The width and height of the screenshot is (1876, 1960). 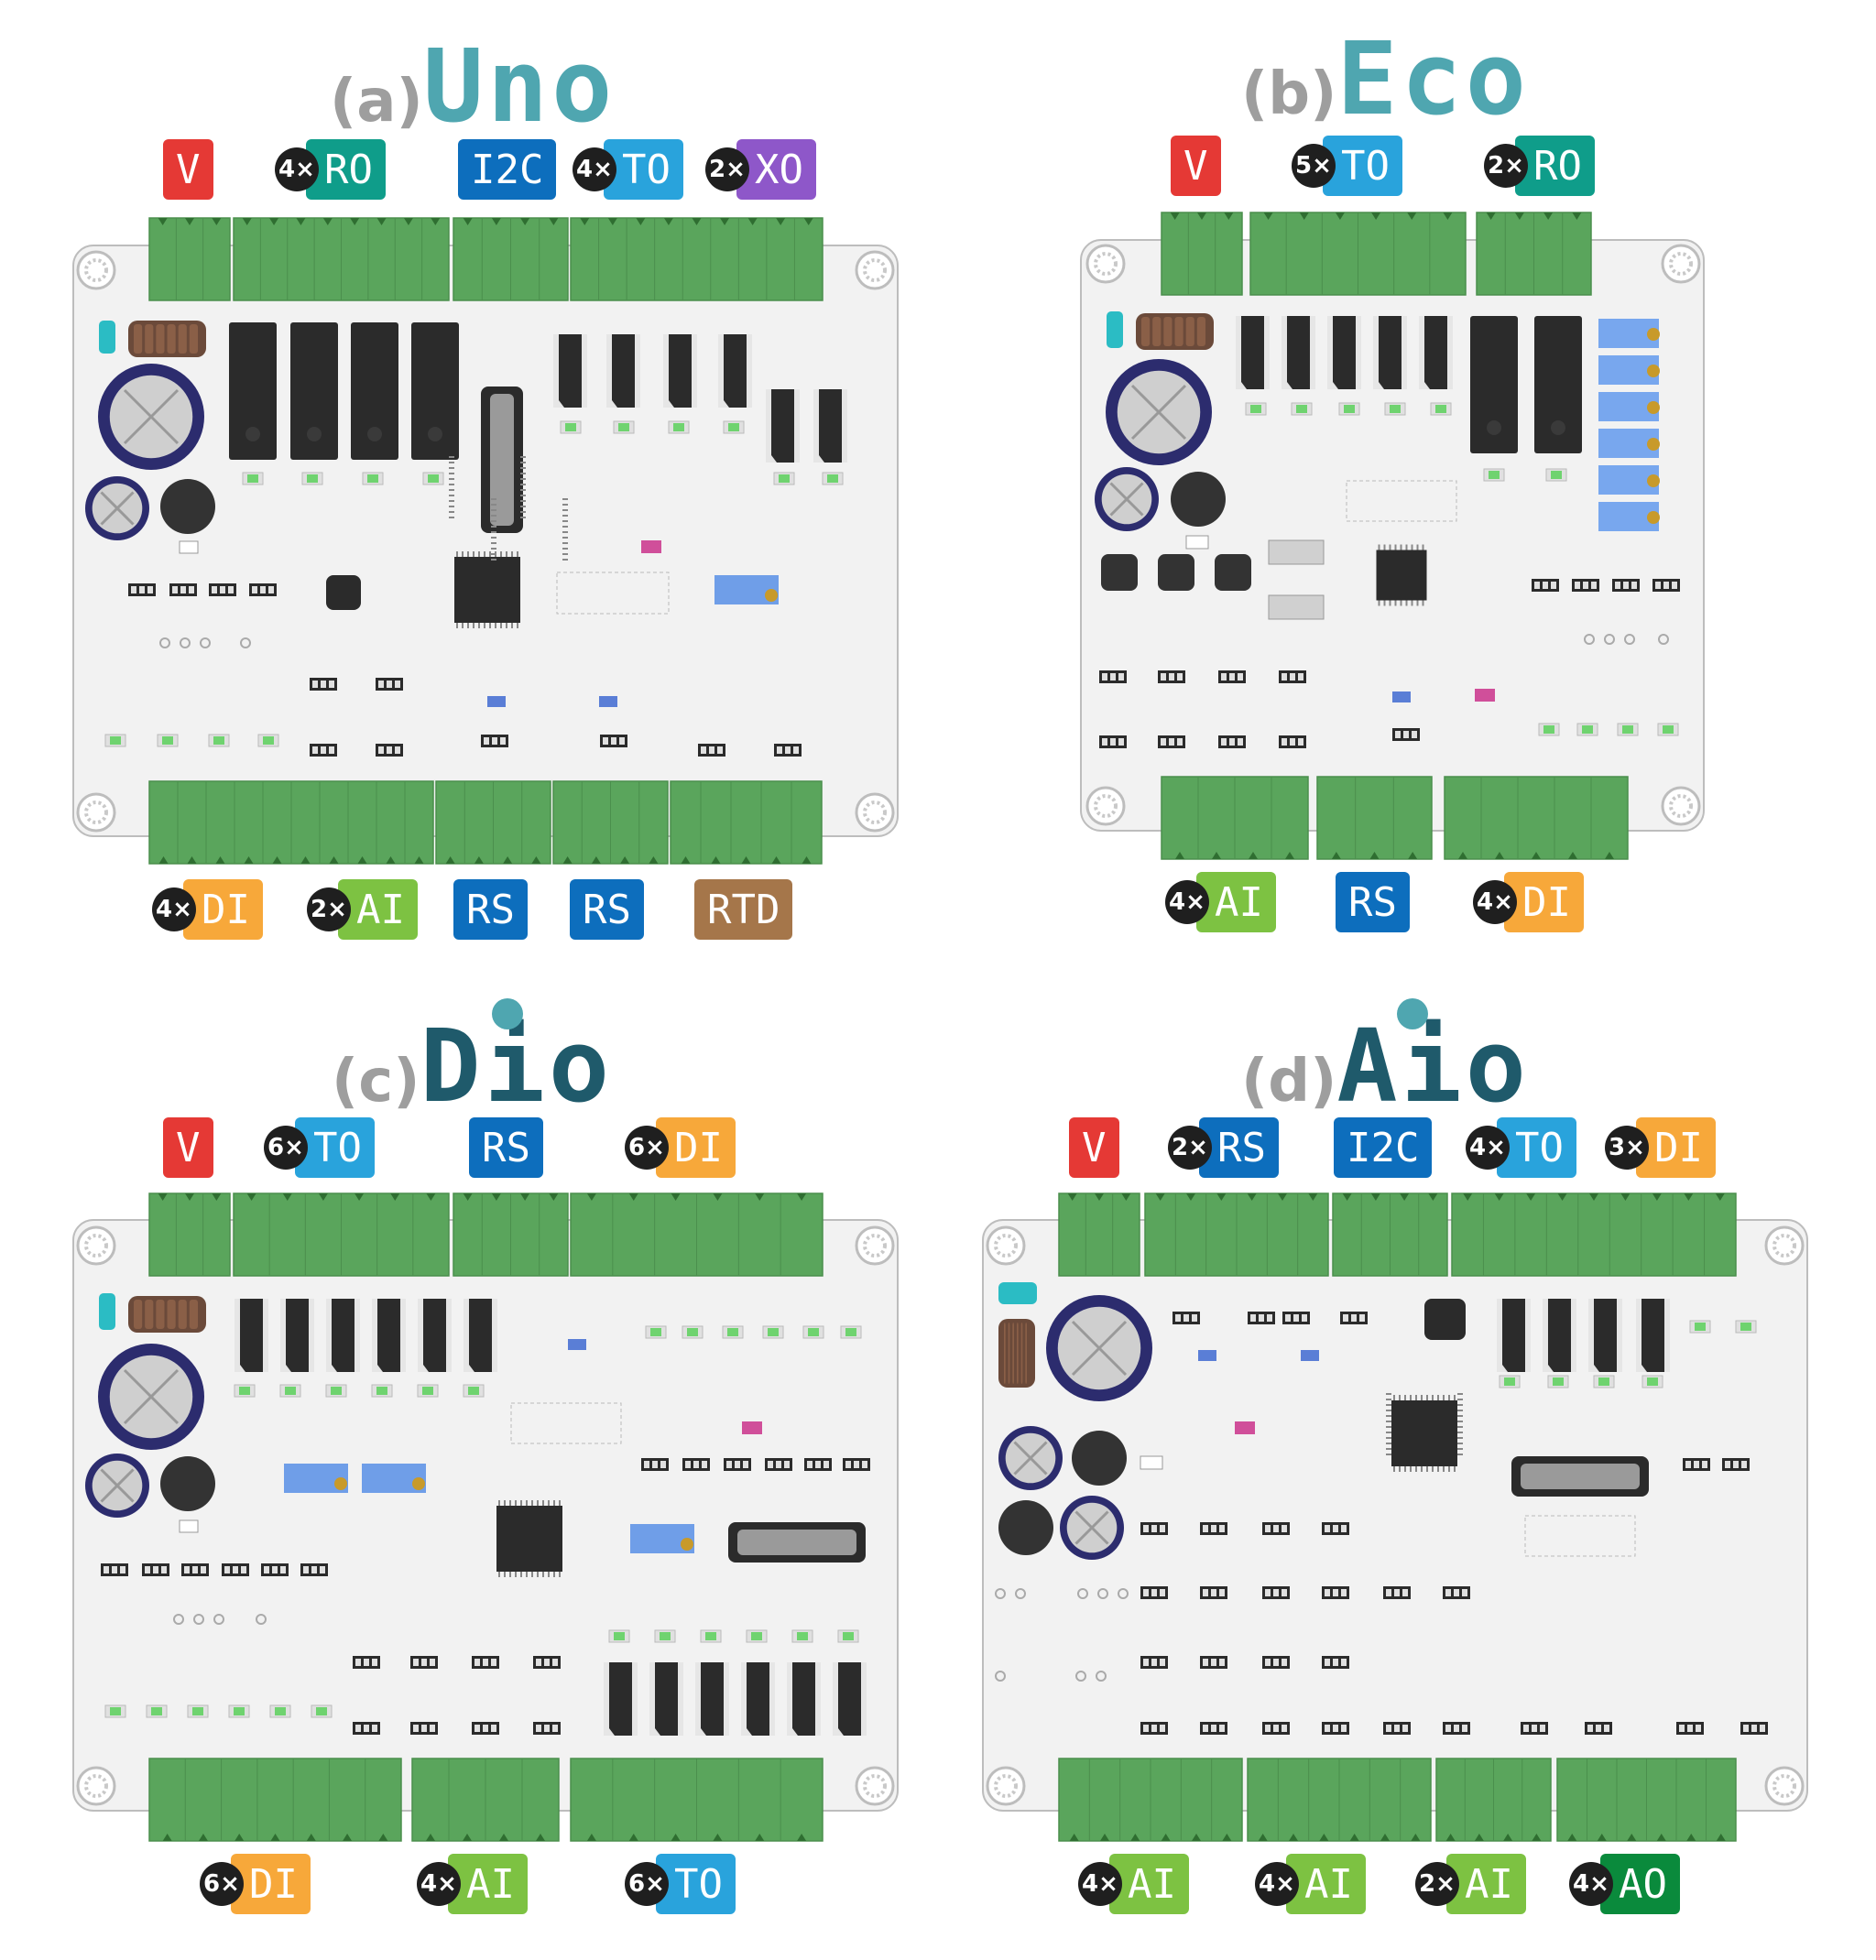 I want to click on top-io-badge-ro: 2× RO, so click(x=1539, y=166).